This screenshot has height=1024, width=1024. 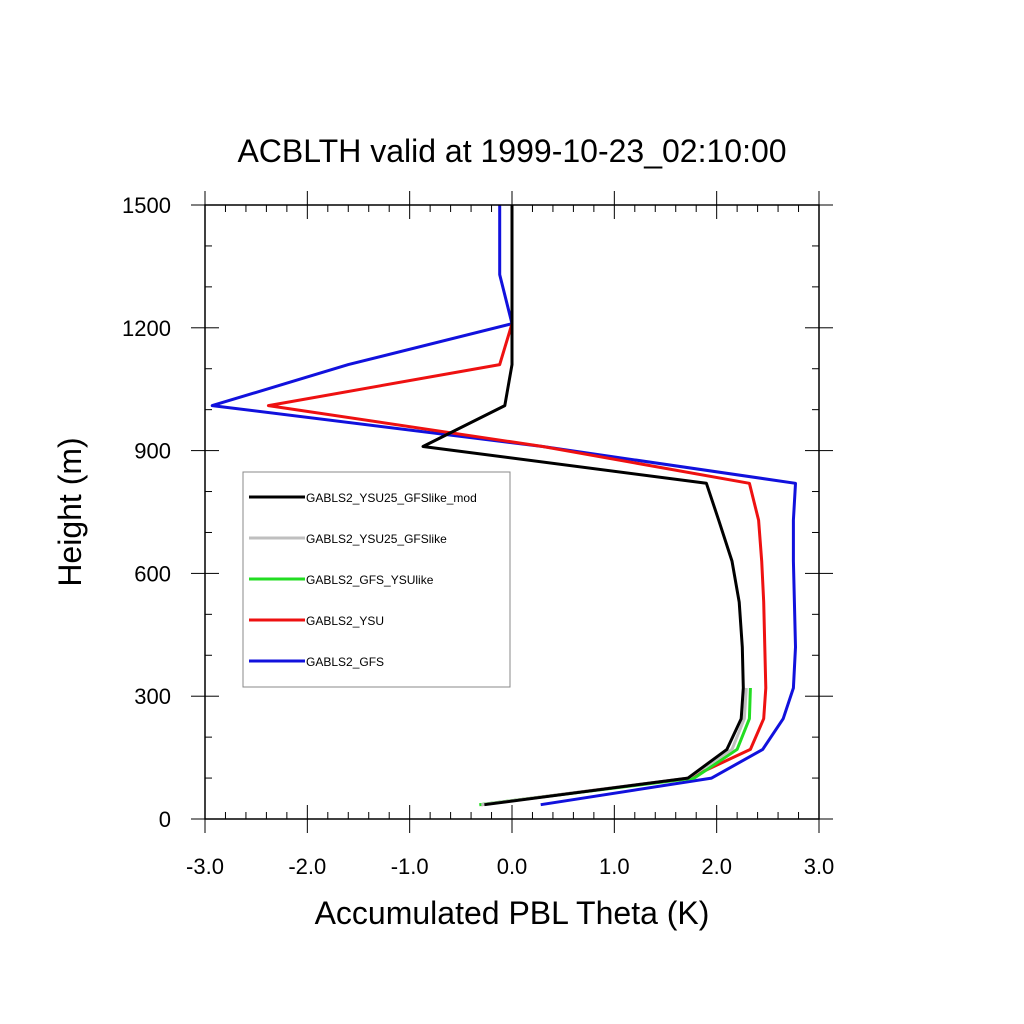 What do you see at coordinates (370, 580) in the screenshot?
I see `legend-label: GABLS2_GFS_YSUlike` at bounding box center [370, 580].